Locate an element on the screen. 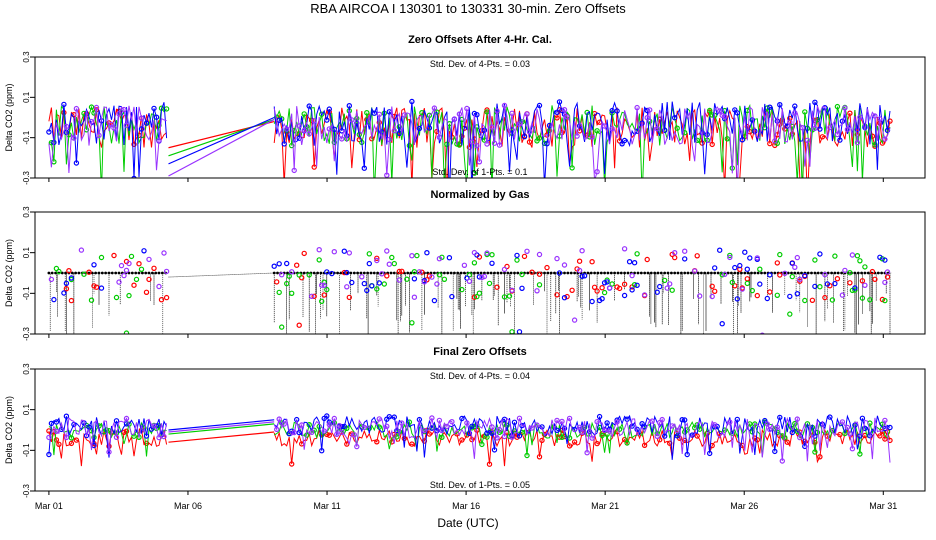 This screenshot has width=936, height=540. annotation-1pts: Std. Dev. of 1-Pts. = 0.05 is located at coordinates (480, 485).